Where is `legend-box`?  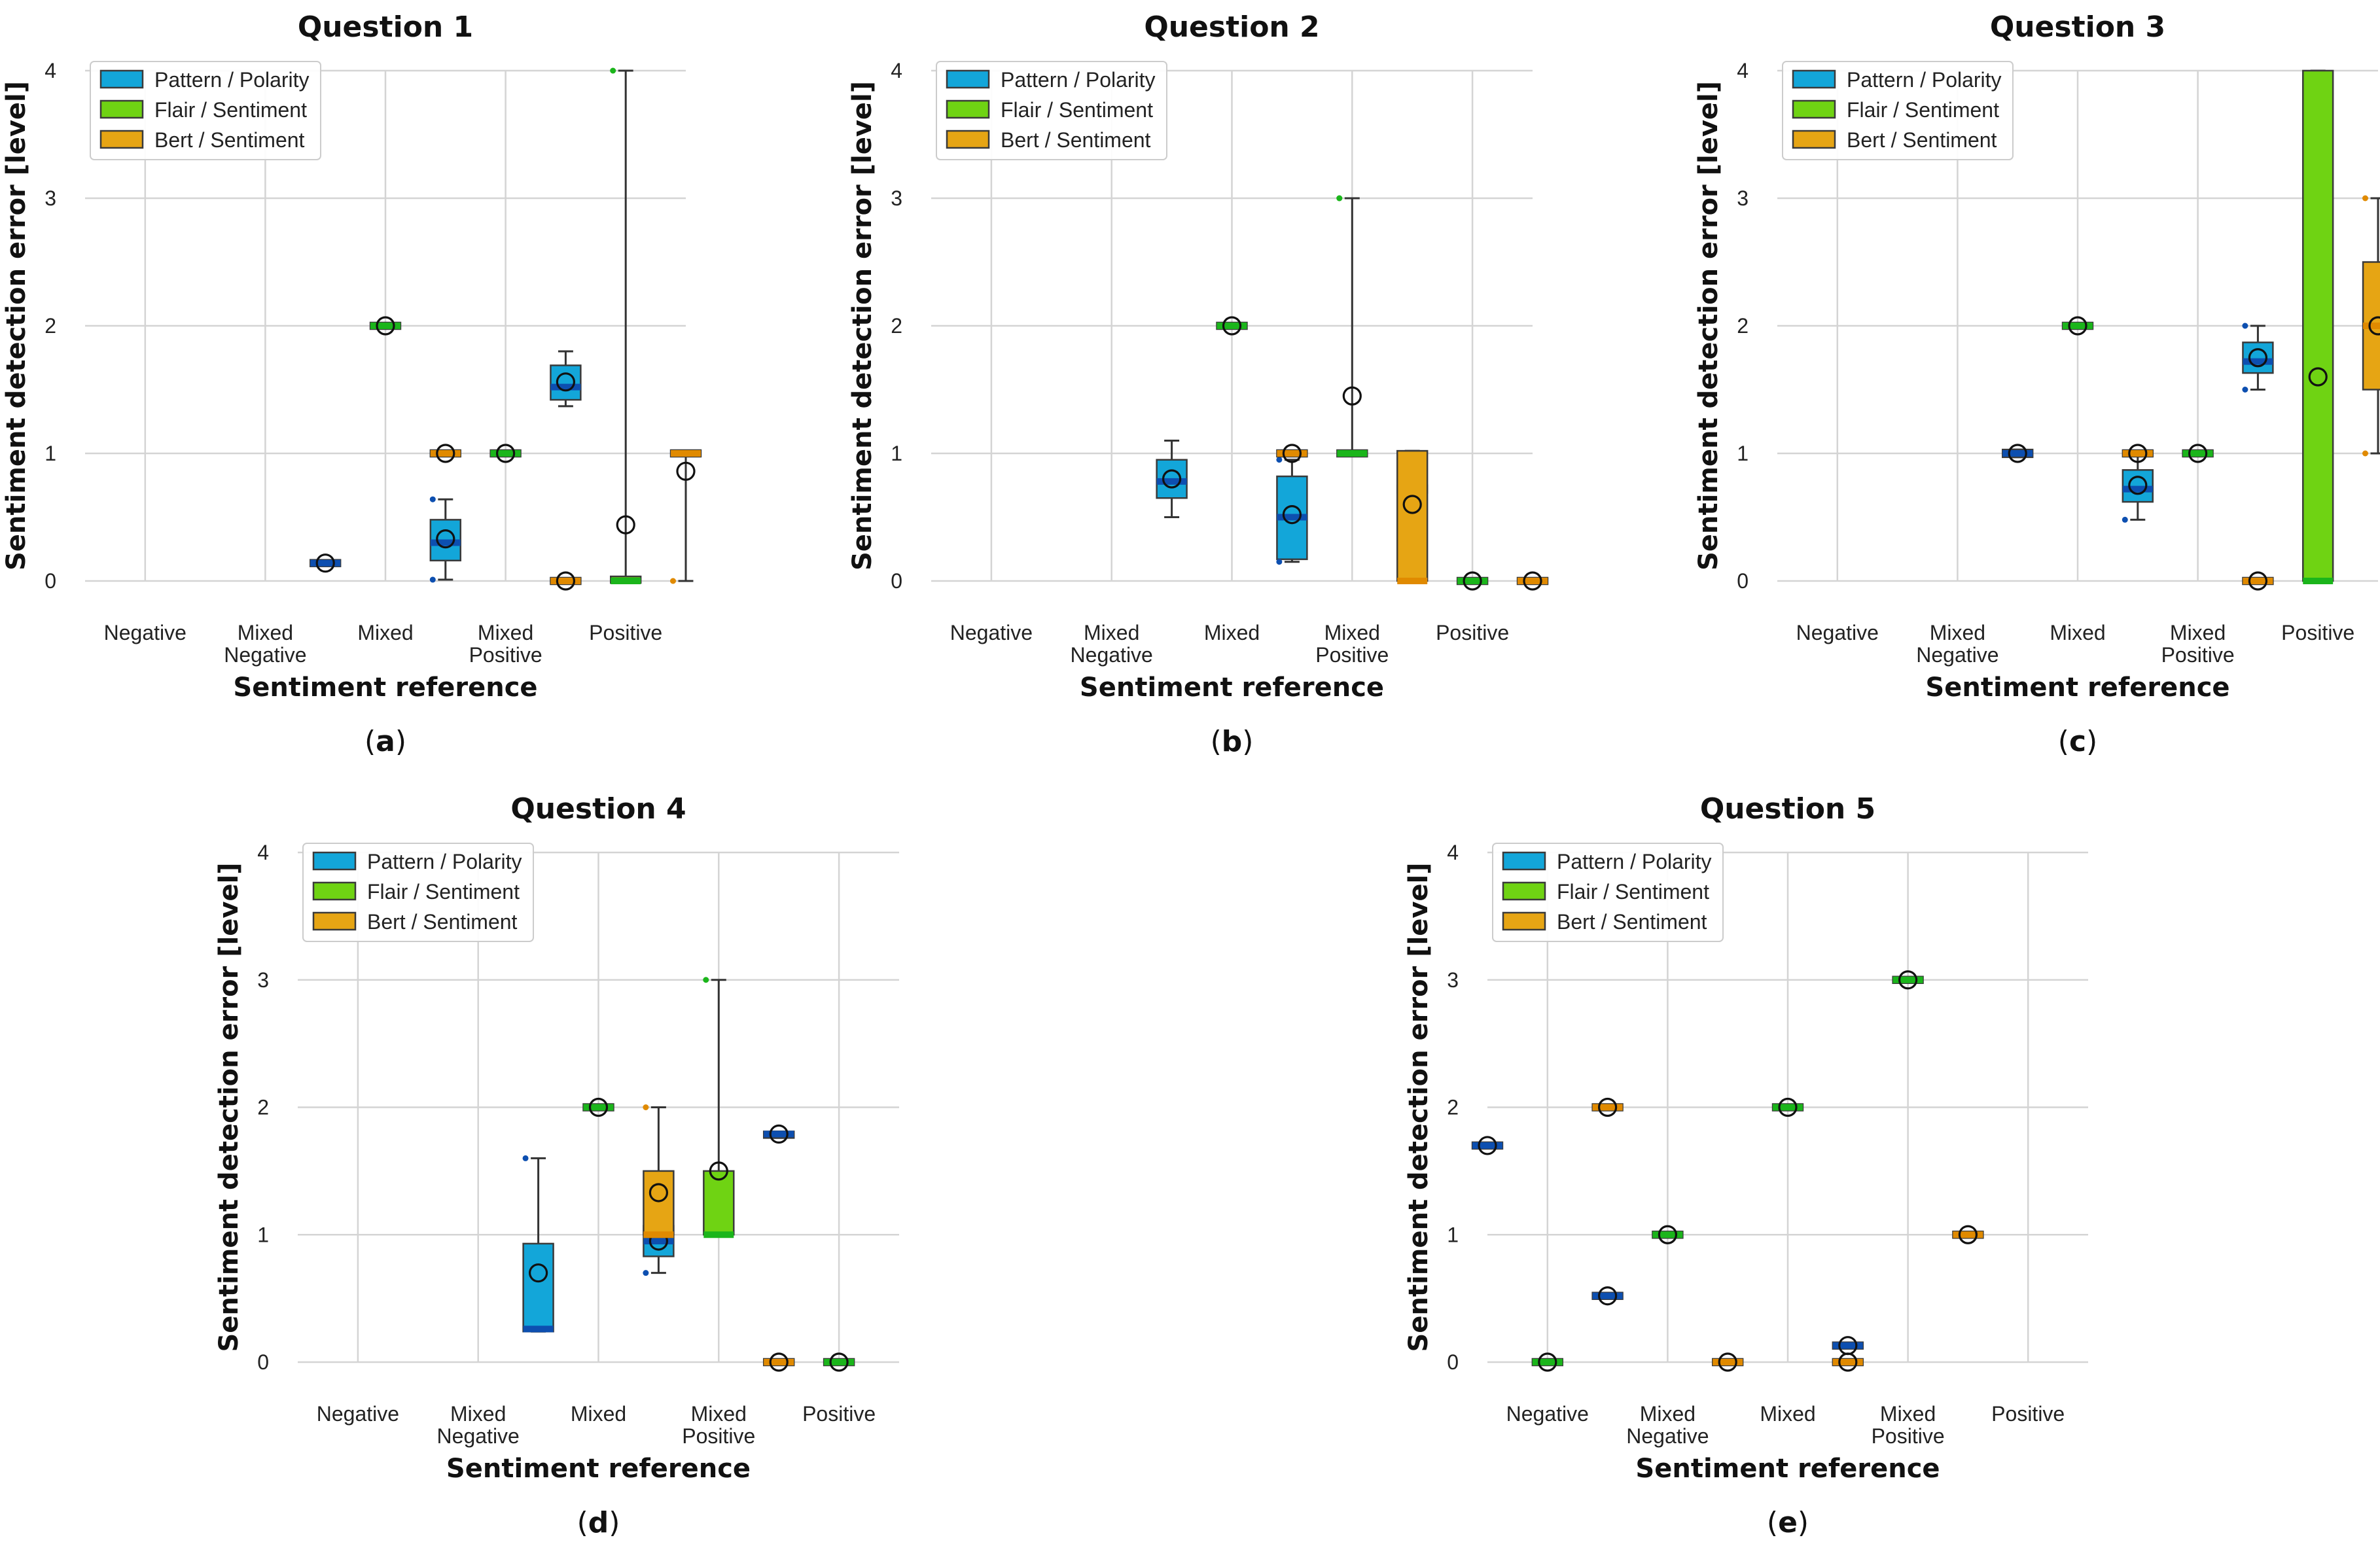 legend-box is located at coordinates (1898, 111).